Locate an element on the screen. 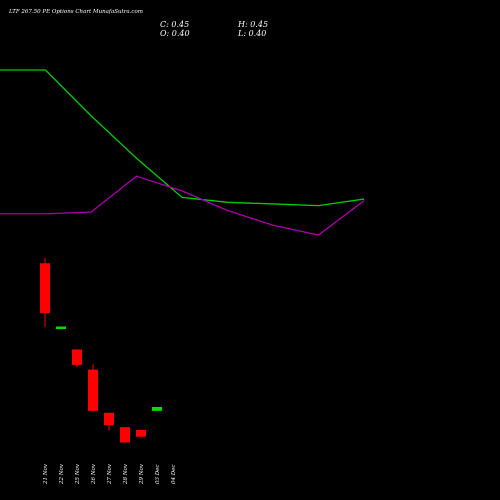 Image resolution: width=500 pixels, height=500 pixels. low-value: L: 0.40 is located at coordinates (252, 33).